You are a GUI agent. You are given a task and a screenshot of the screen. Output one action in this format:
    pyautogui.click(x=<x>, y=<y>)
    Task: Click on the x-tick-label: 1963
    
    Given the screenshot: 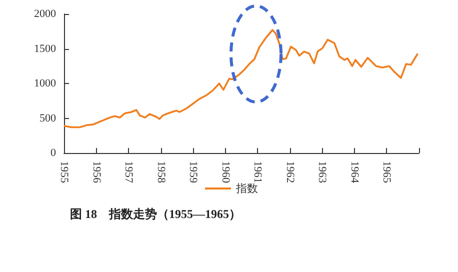 What is the action you would take?
    pyautogui.click(x=322, y=172)
    